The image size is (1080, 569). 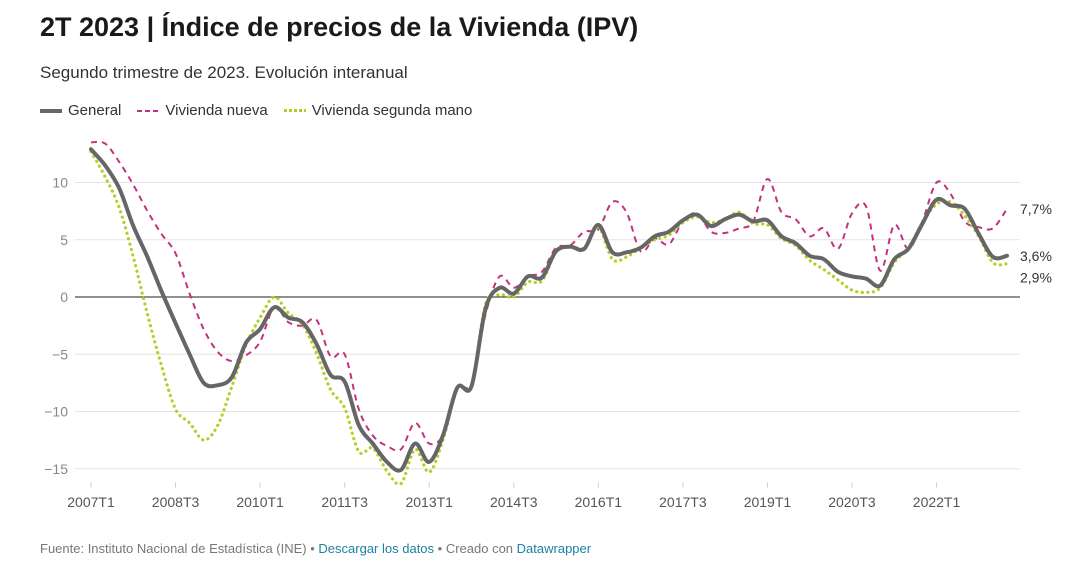 What do you see at coordinates (683, 502) in the screenshot?
I see `x-tick-label: 2017T3` at bounding box center [683, 502].